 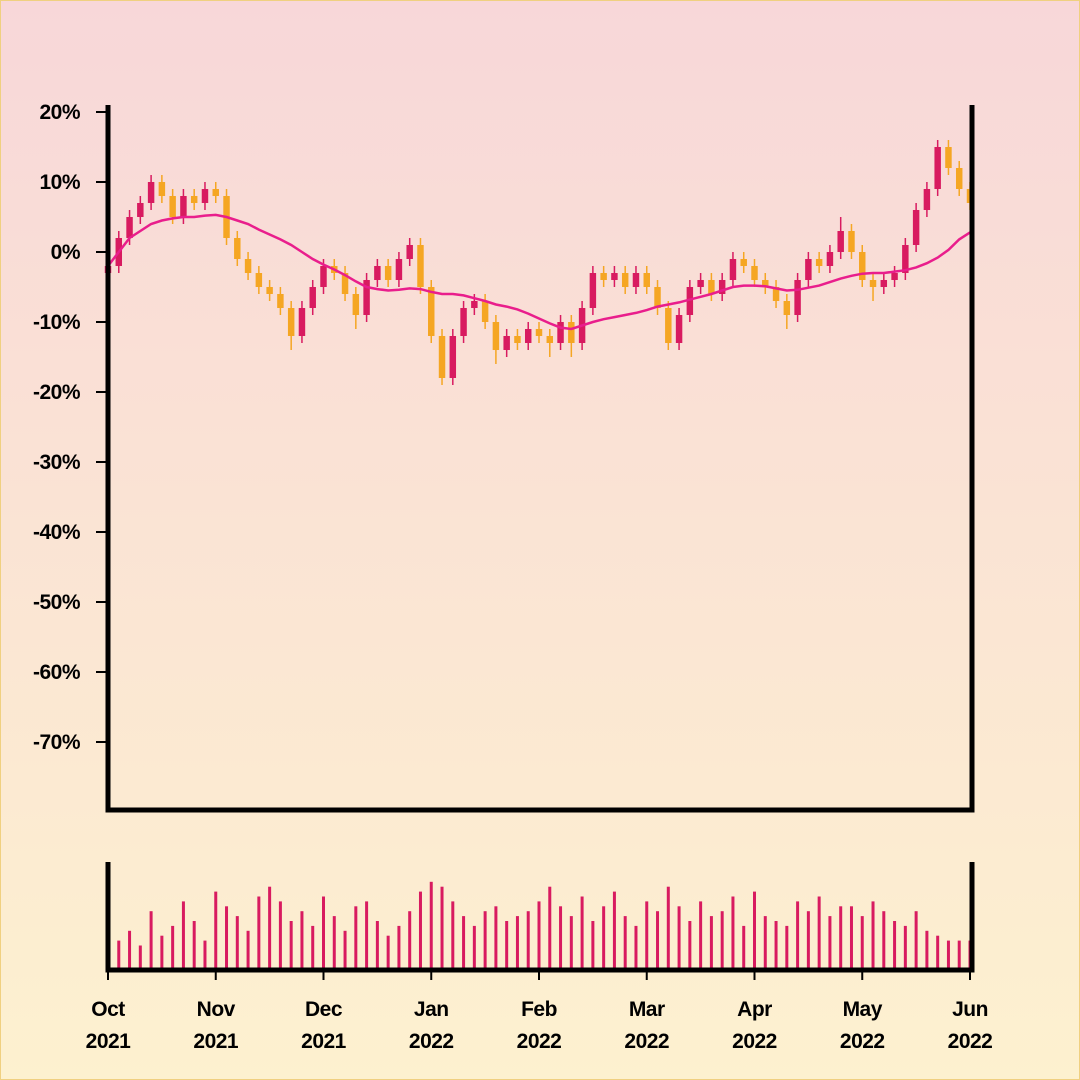 I want to click on x-tick-label: Jun 2022, so click(x=970, y=1025).